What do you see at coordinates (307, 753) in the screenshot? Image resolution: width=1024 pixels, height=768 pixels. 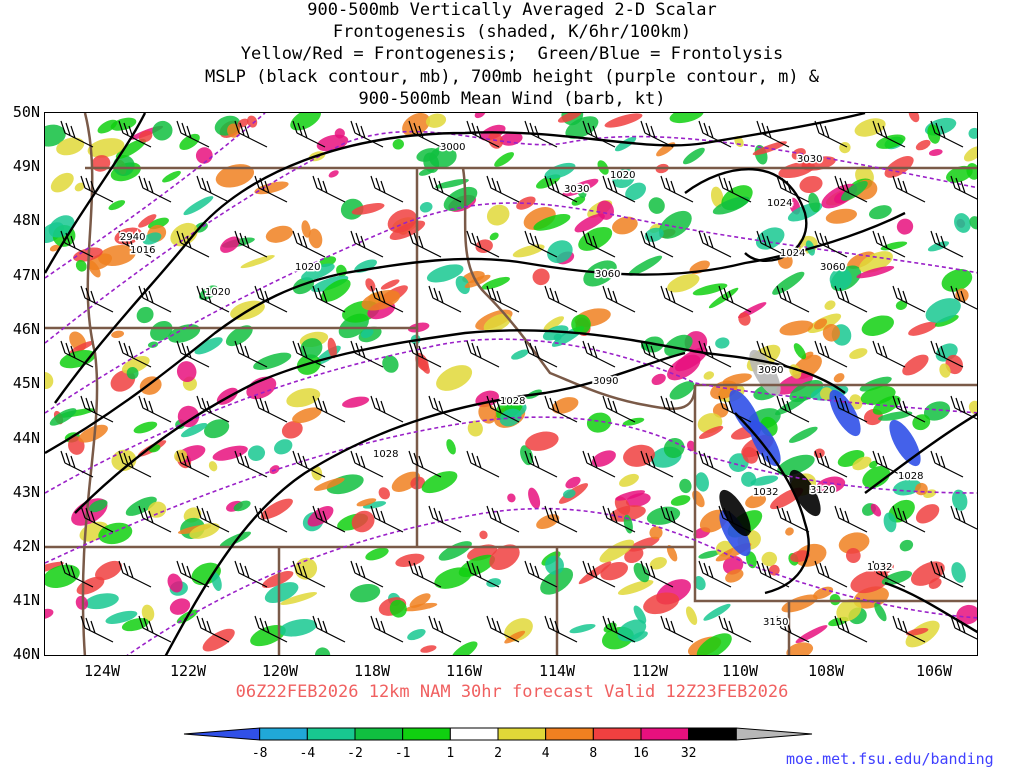 I see `colorbar-label: -4` at bounding box center [307, 753].